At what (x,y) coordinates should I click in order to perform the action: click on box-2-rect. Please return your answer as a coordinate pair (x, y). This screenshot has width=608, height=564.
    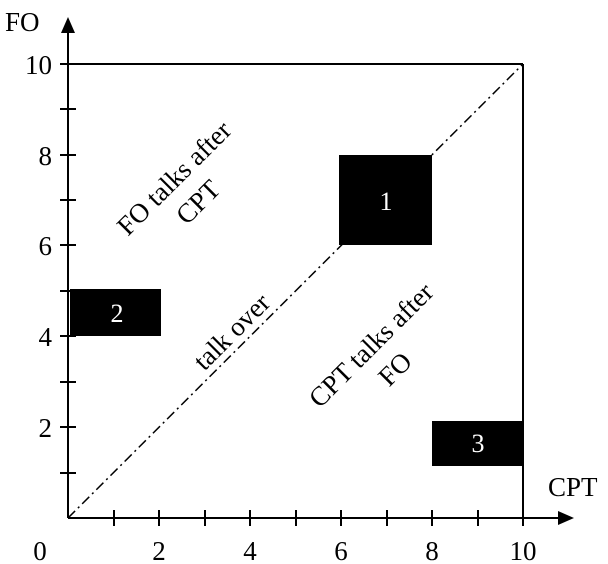
    Looking at the image, I should click on (115, 312).